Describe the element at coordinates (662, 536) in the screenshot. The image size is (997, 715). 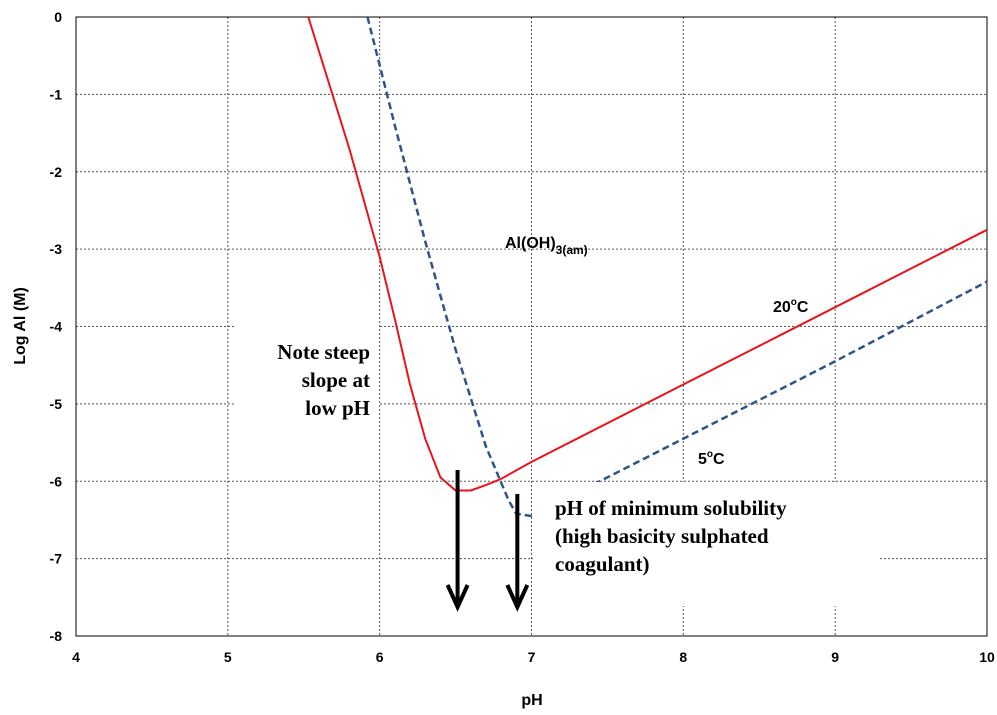
I see `note-min-line-2: (high basicity sulphated` at that location.